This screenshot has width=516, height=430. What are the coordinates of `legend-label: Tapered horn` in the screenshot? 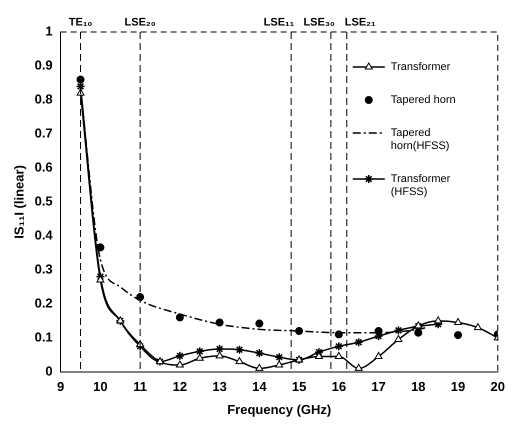 It's located at (423, 100).